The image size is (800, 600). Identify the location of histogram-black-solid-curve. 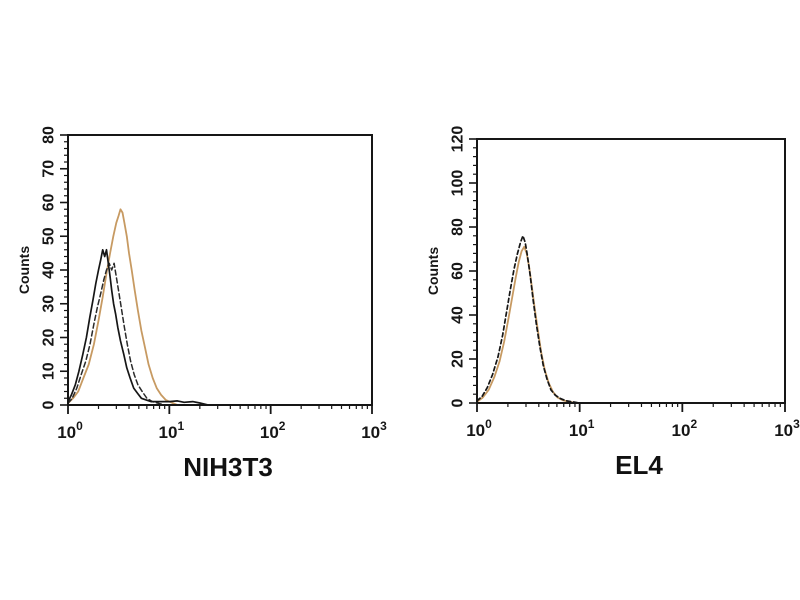
(138, 327).